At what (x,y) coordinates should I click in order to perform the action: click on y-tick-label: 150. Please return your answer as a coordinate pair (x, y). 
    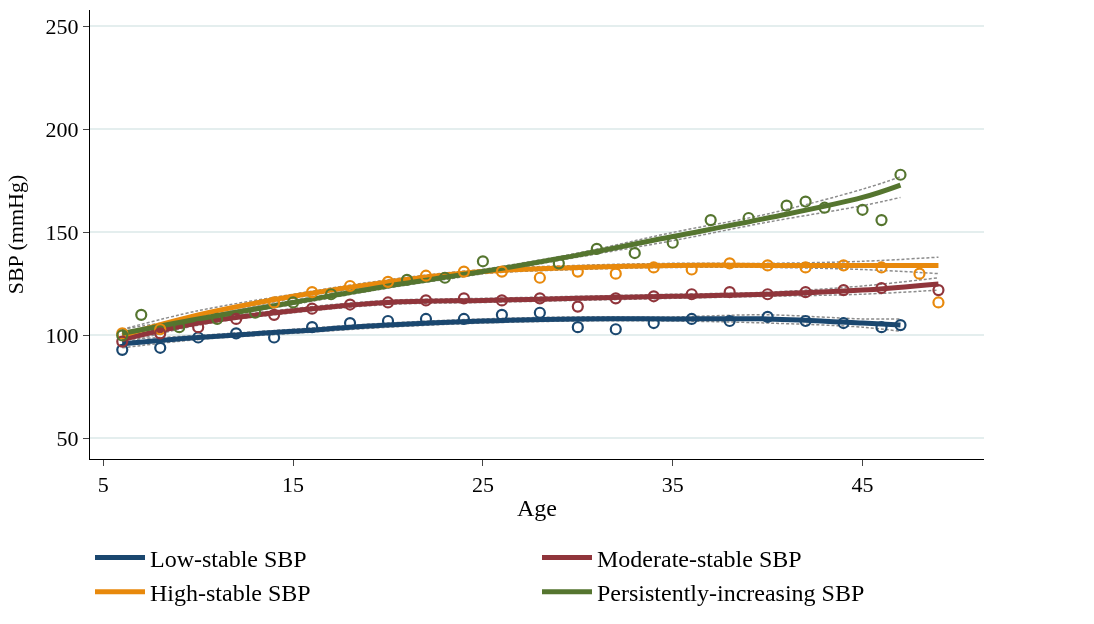
    Looking at the image, I should click on (62, 233).